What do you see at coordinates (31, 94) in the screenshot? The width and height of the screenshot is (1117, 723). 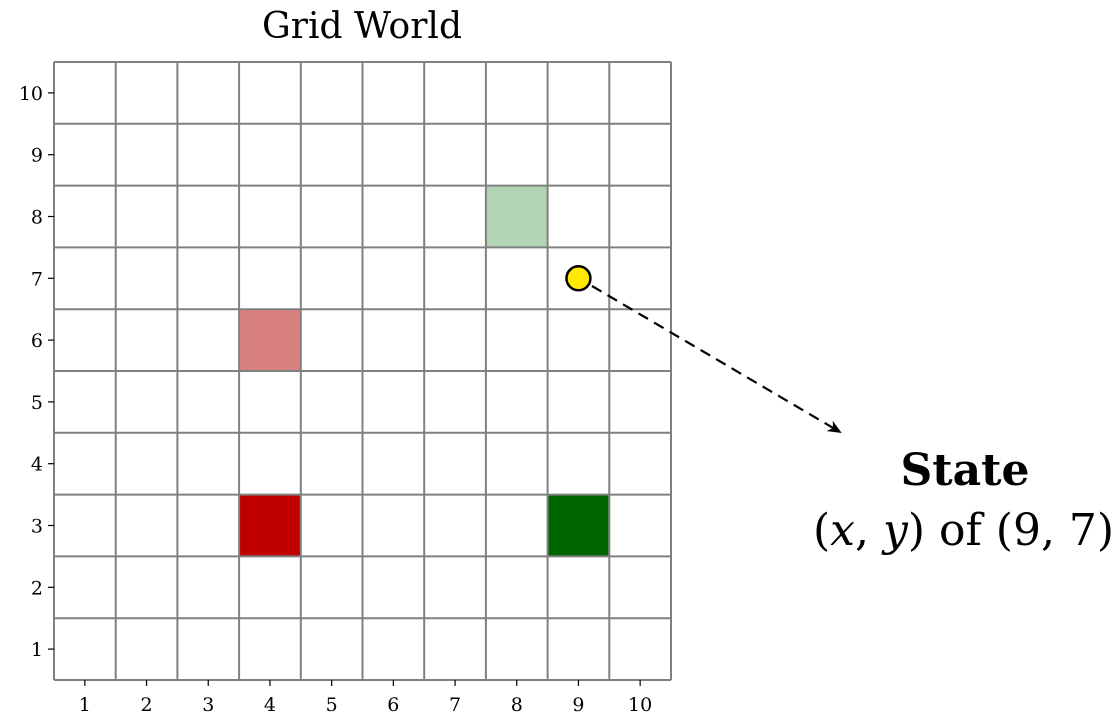 I see `y-tick-label: 10` at bounding box center [31, 94].